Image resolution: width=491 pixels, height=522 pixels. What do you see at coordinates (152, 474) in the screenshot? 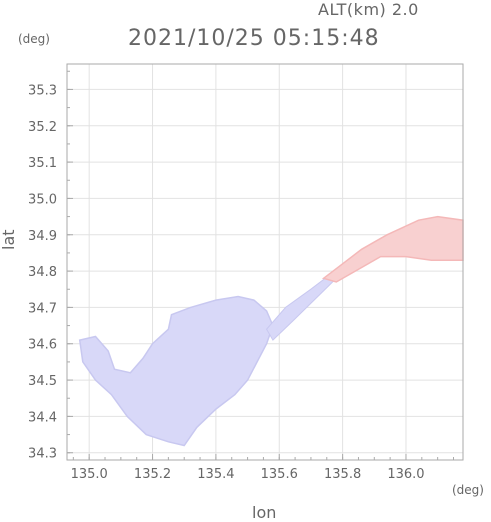
I see `x-tick-label: 135.2` at bounding box center [152, 474].